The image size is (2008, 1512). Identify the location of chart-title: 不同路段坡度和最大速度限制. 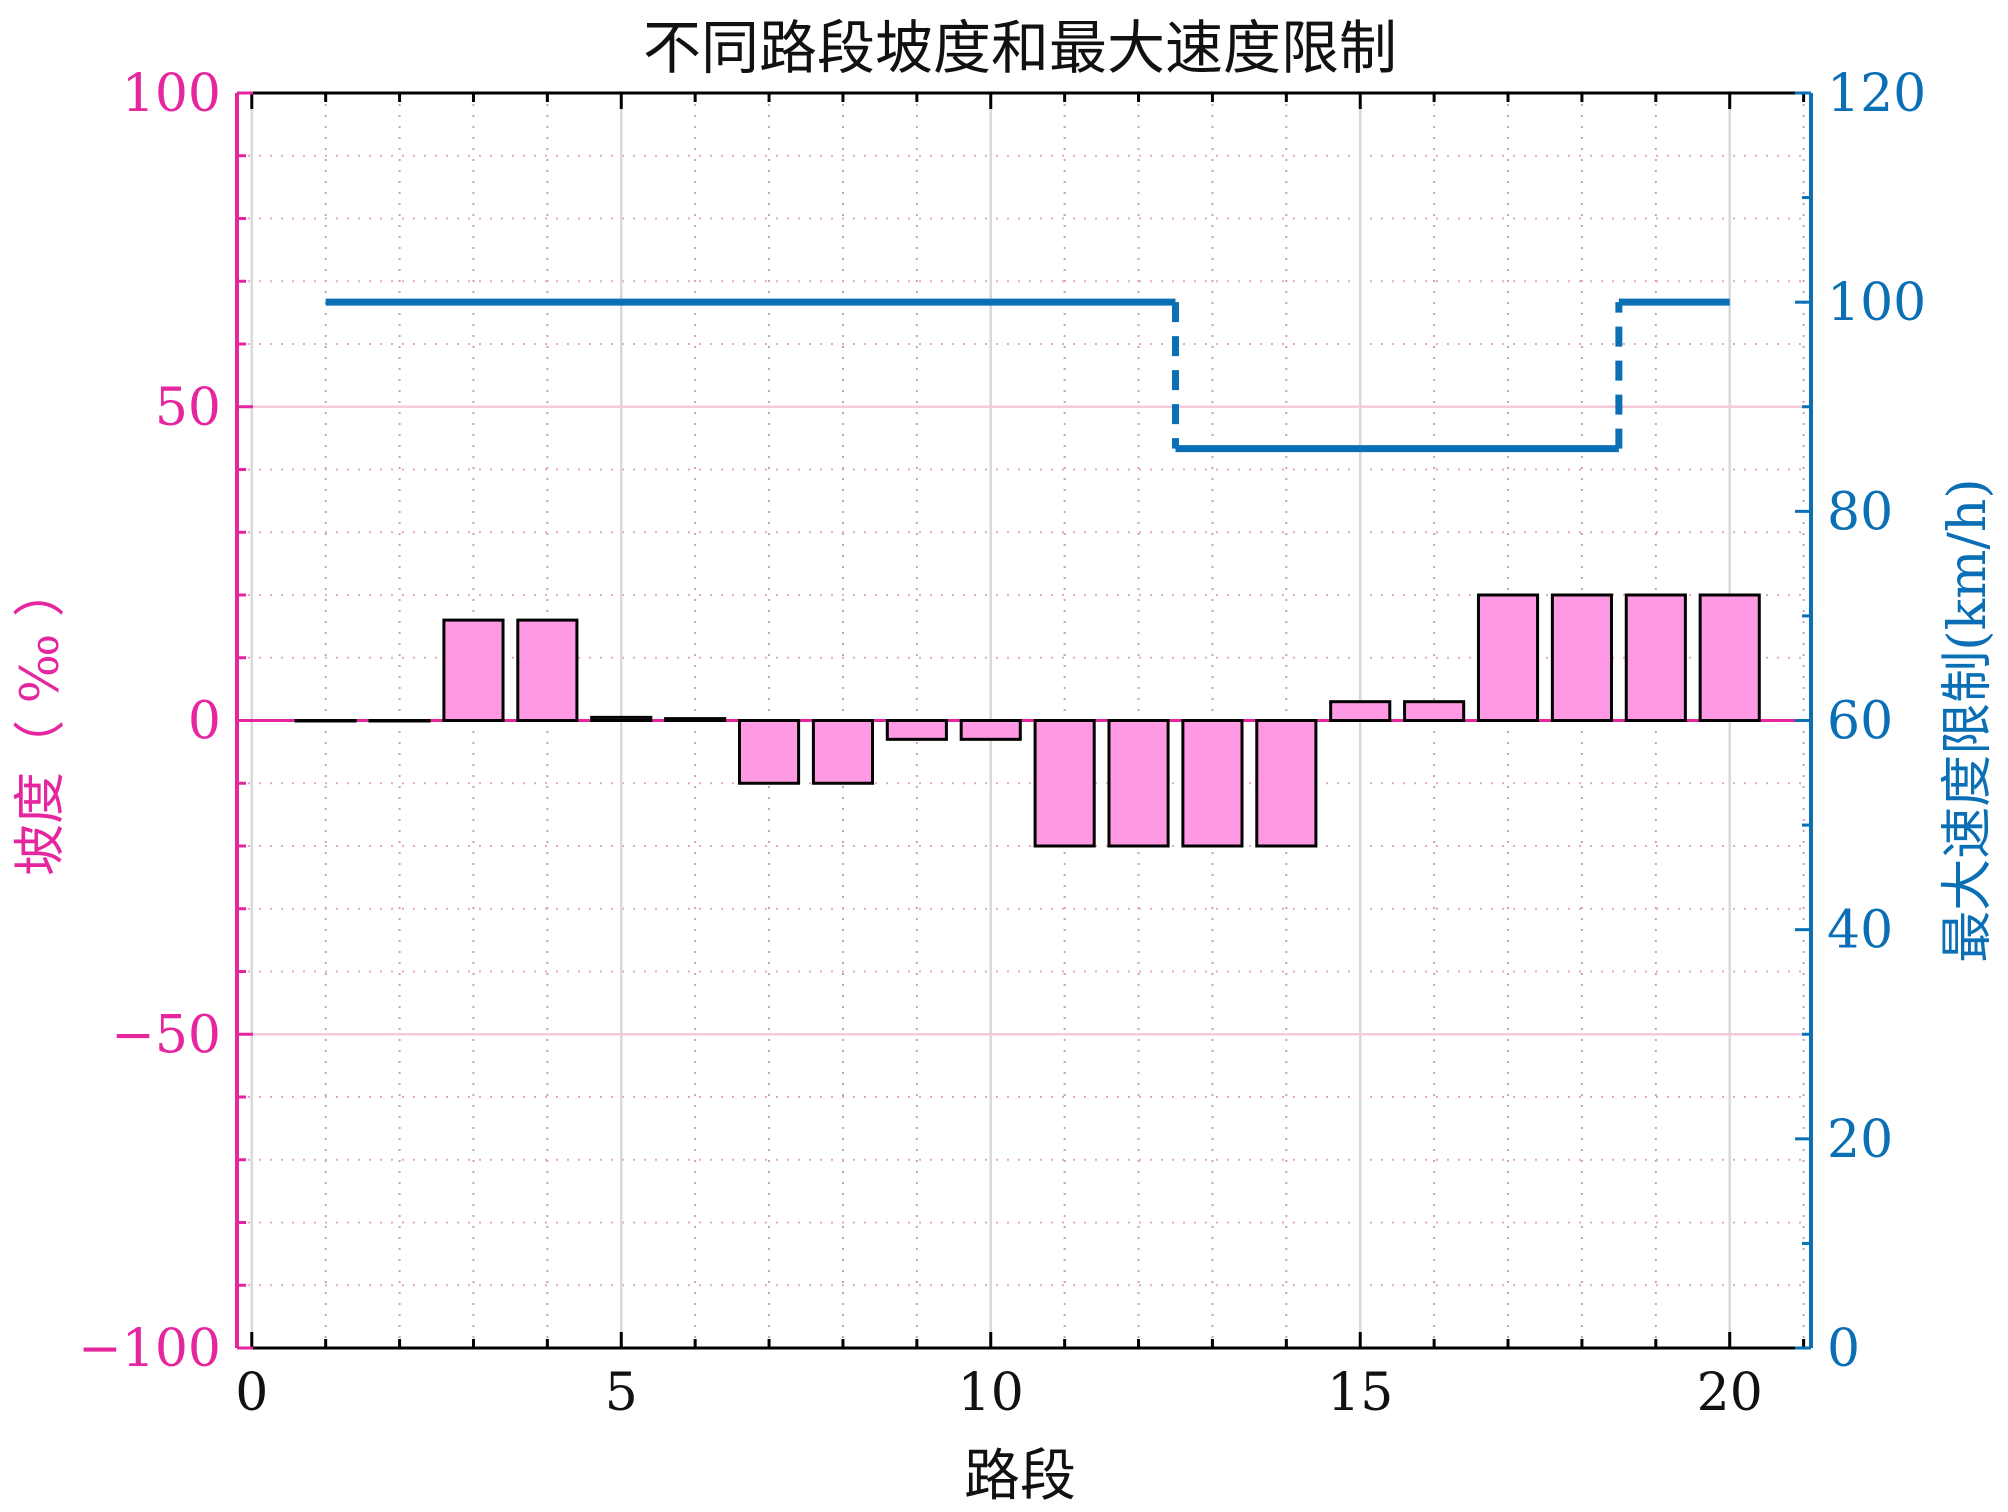
(1020, 48).